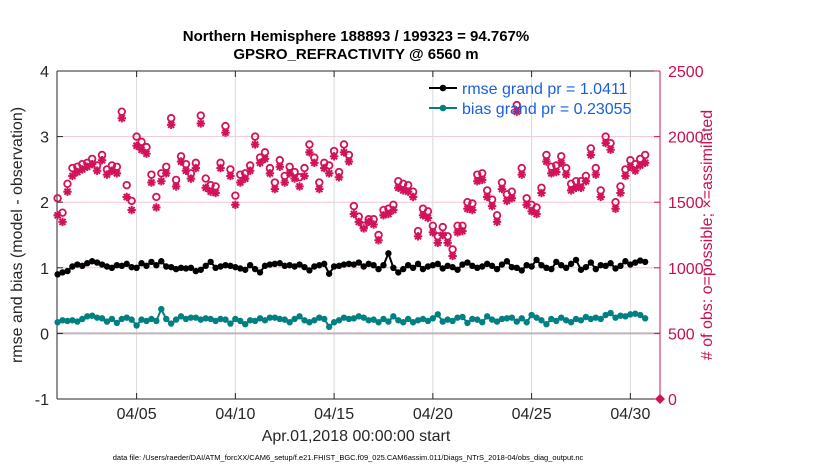 Image resolution: width=830 pixels, height=470 pixels. Describe the element at coordinates (443, 88) in the screenshot. I see `legend-rmse-marker` at that location.